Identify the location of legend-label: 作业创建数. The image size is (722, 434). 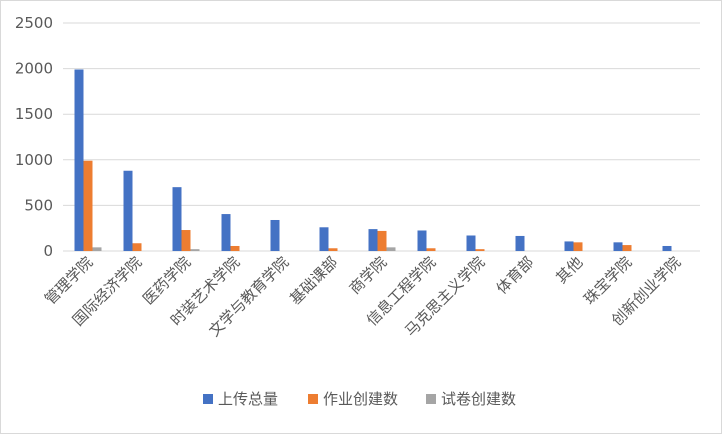
(360, 399).